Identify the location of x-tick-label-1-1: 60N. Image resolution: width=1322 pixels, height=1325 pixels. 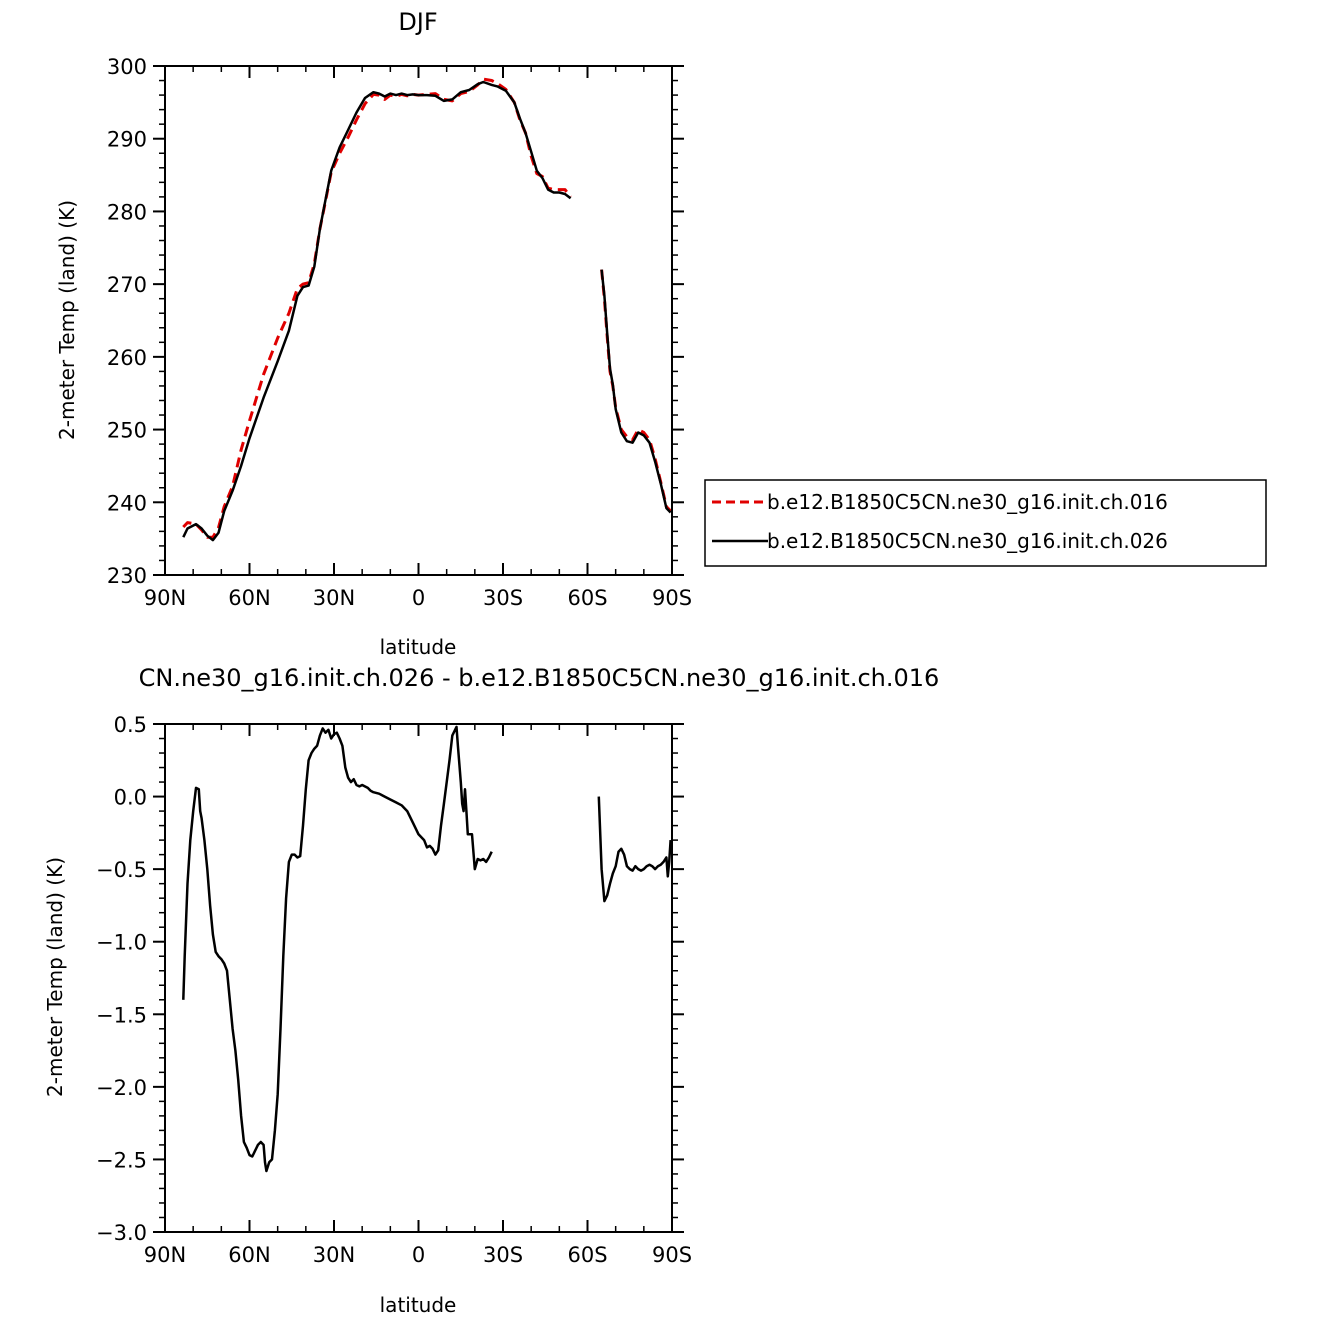
(249, 1255).